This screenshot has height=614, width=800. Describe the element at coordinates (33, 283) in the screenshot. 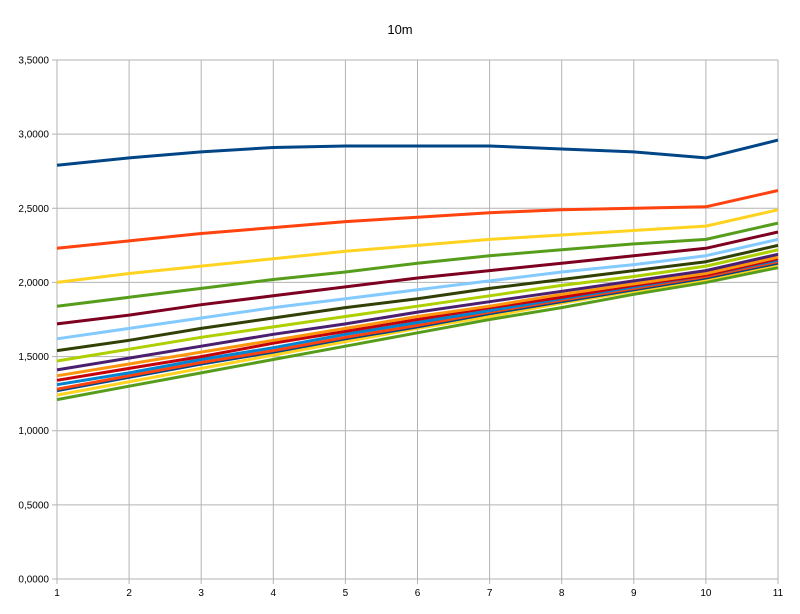

I see `y-tick-label: 2,0000` at that location.